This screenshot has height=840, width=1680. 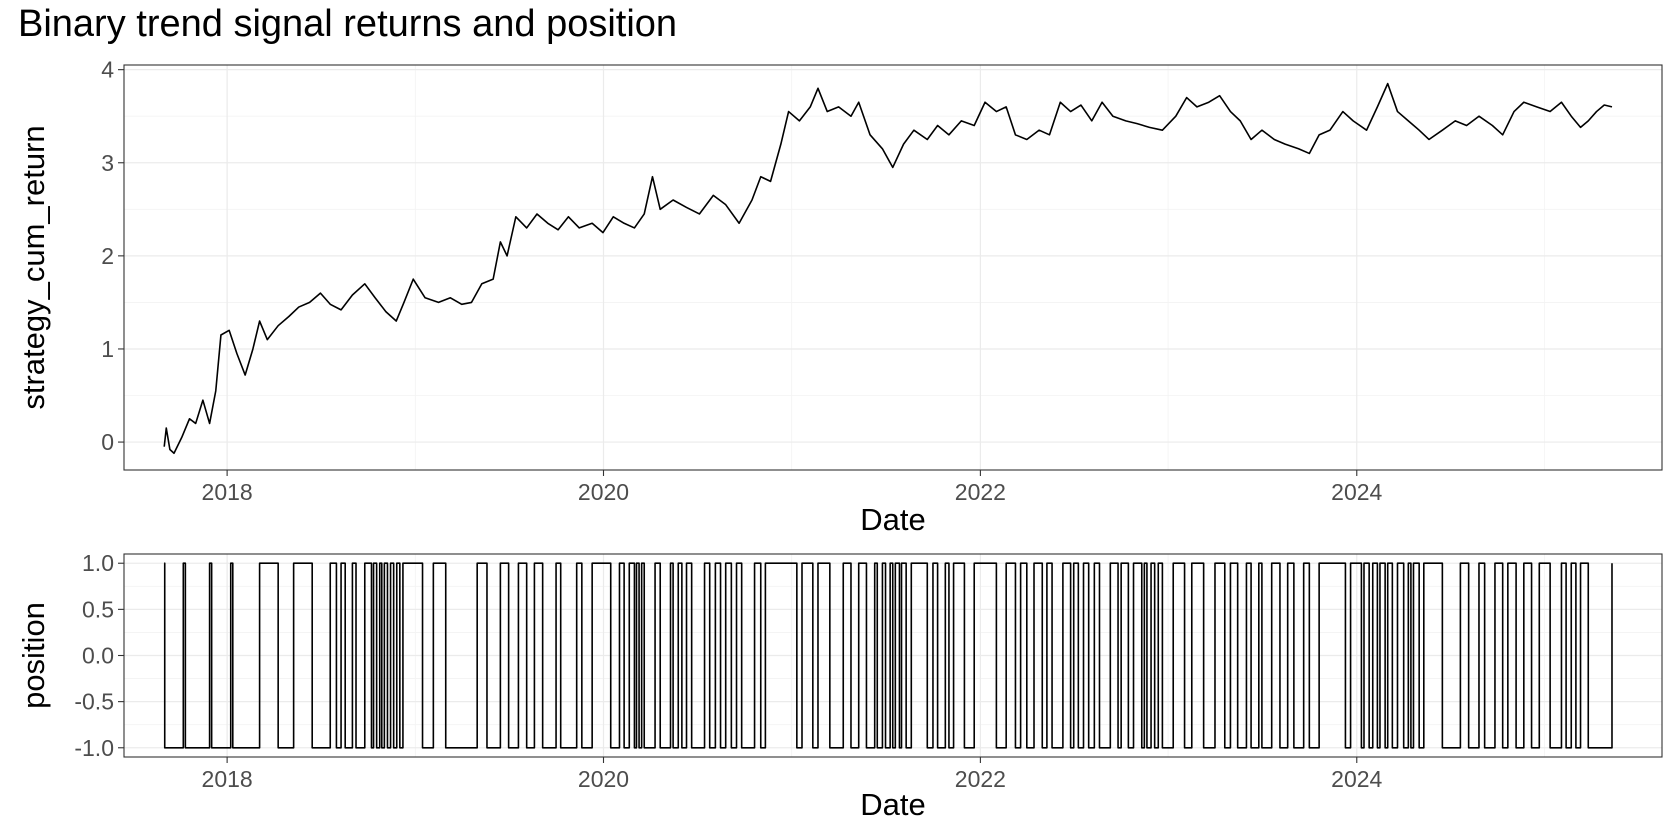 I want to click on return-x-tick-label: 2018, so click(x=227, y=492).